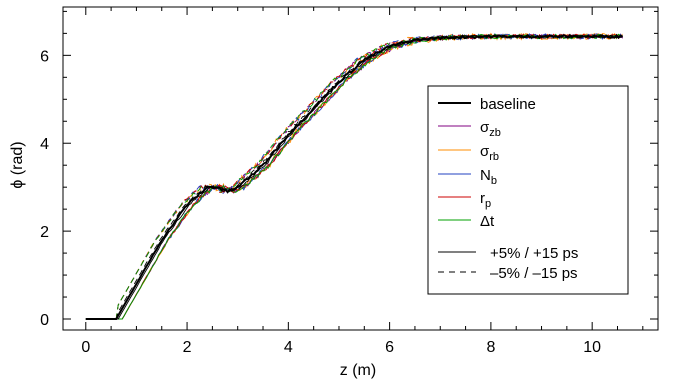  What do you see at coordinates (487, 221) in the screenshot?
I see `legend-label-Δt: Δt` at bounding box center [487, 221].